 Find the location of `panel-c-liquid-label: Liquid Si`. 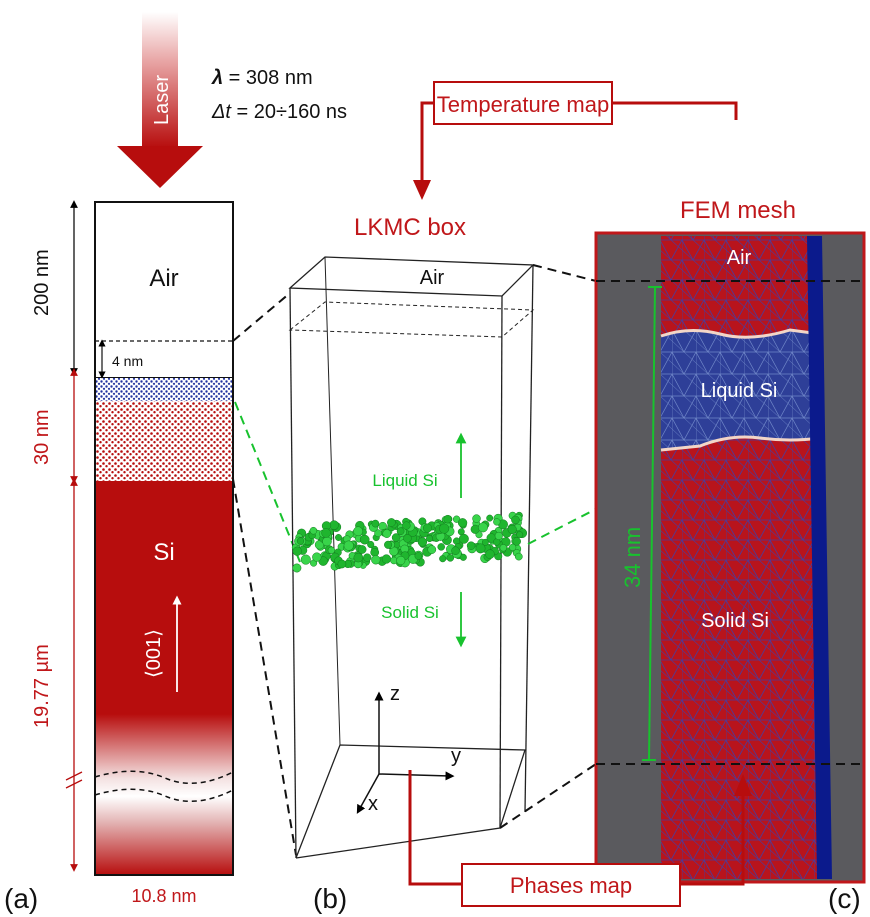

panel-c-liquid-label: Liquid Si is located at coordinates (739, 391).